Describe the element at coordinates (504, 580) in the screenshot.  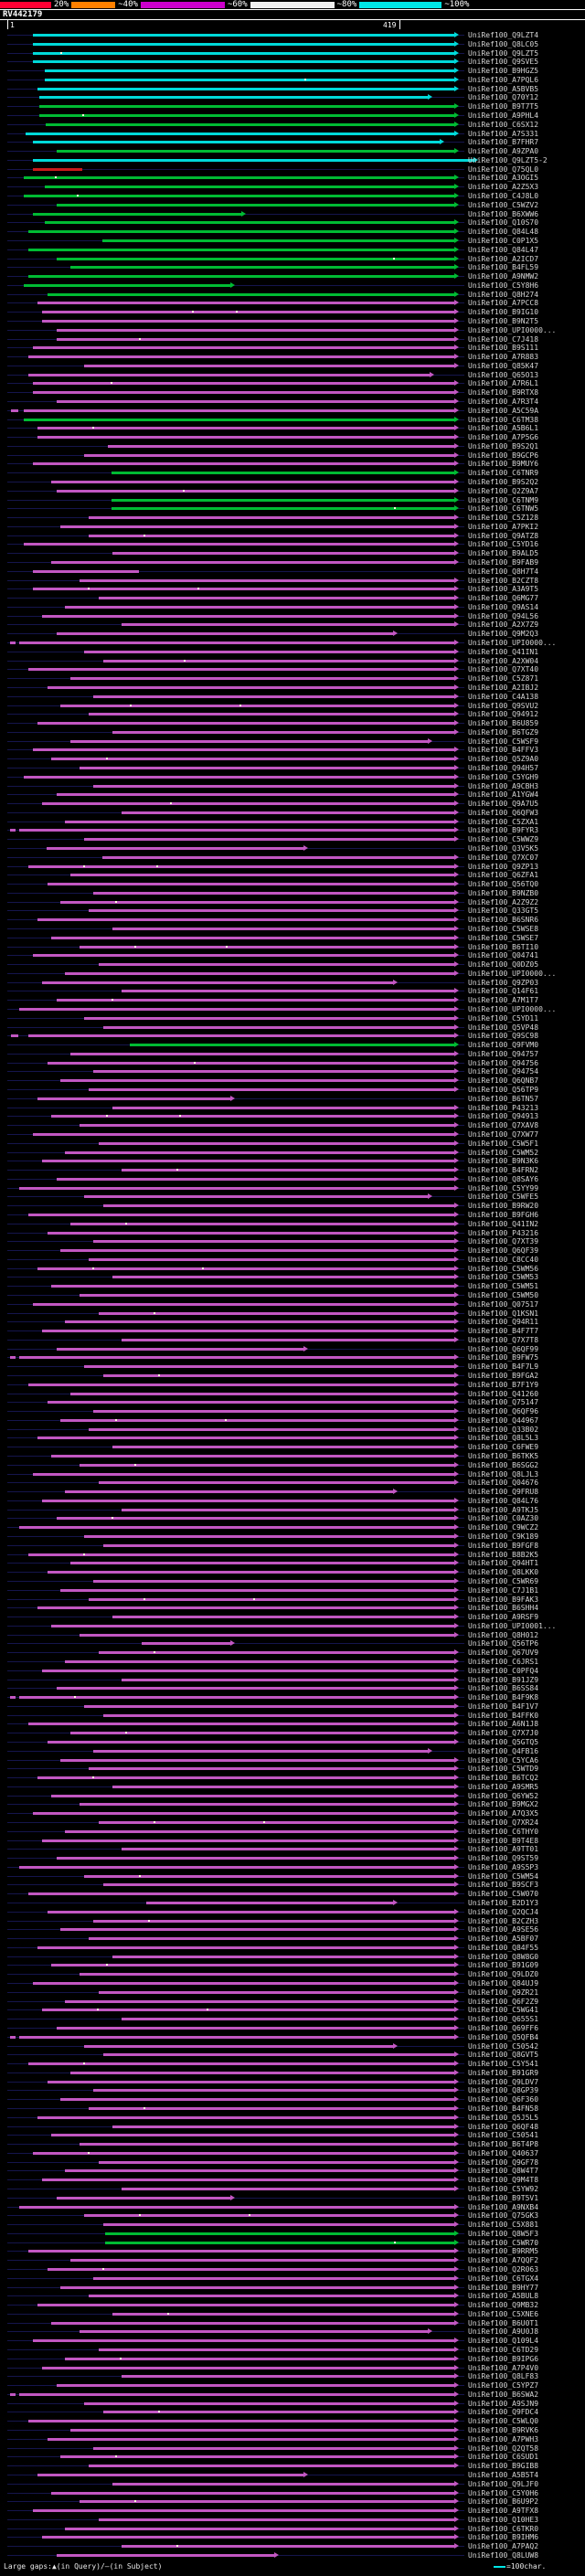
I see `hit-label: UniRef100_B2CZT8` at that location.